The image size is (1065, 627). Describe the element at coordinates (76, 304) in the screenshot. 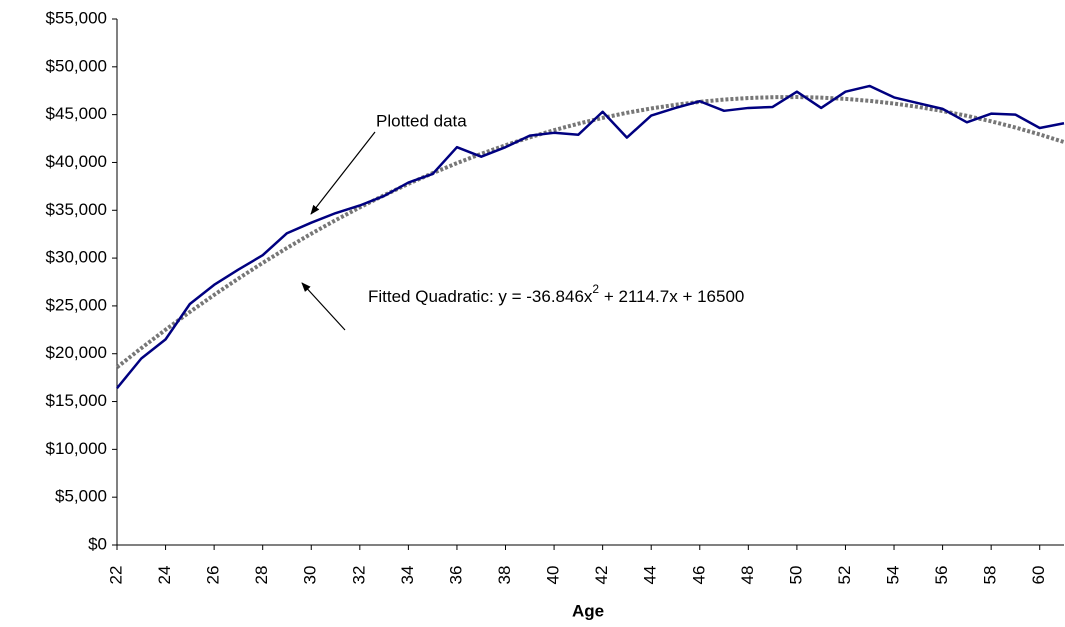

I see `y-tick-label: $25,000` at that location.